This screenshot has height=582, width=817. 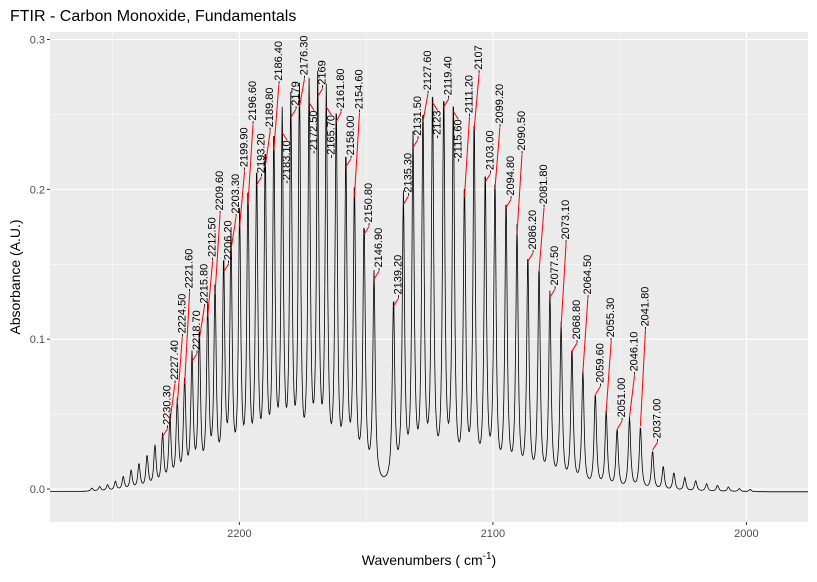 What do you see at coordinates (408, 174) in the screenshot?
I see `peak-label: -2135.30` at bounding box center [408, 174].